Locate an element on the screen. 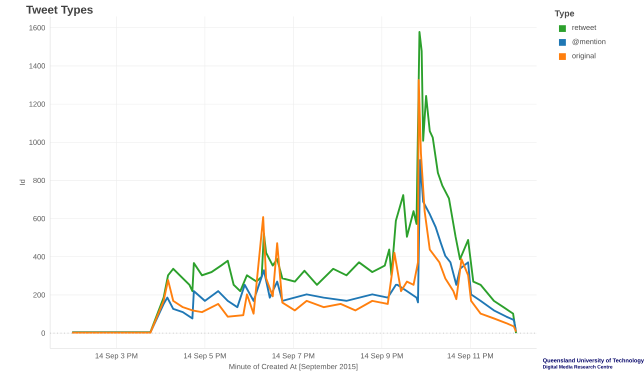 The image size is (644, 376). chart-title: Tweet Types is located at coordinates (59, 11).